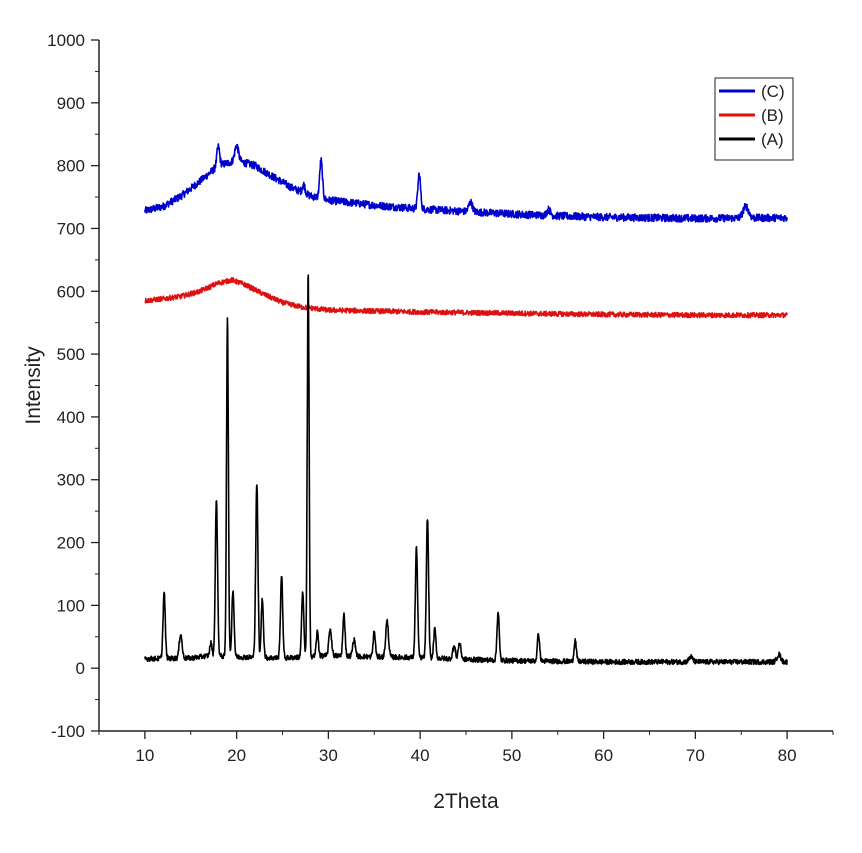 The image size is (862, 853). I want to click on x-tick-label: 20, so click(236, 755).